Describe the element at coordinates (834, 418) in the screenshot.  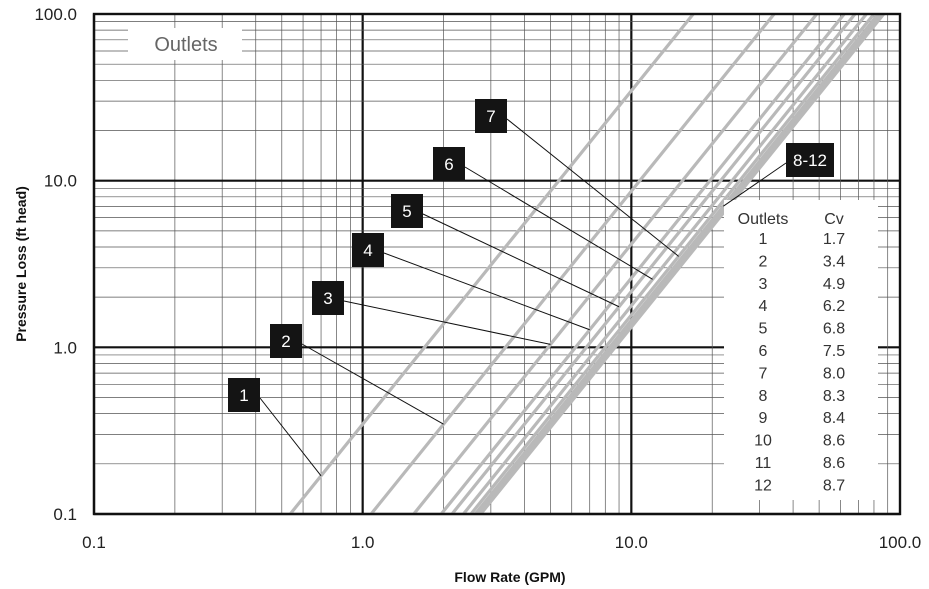
I see `table-cell-cv: 8.4` at that location.